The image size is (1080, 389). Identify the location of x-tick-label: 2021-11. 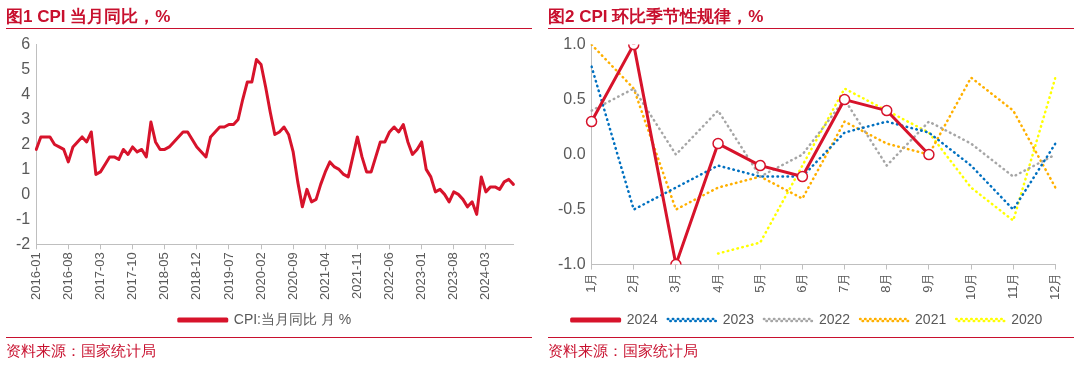
(356, 276).